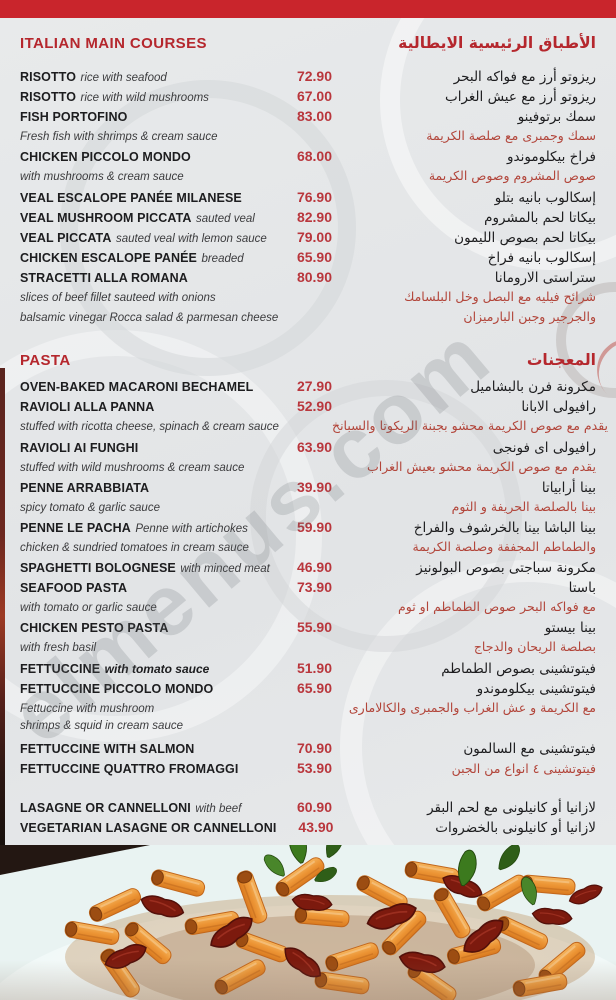 This screenshot has height=1000, width=616. I want to click on item-name-arabic: بينا بيستو, so click(570, 628).